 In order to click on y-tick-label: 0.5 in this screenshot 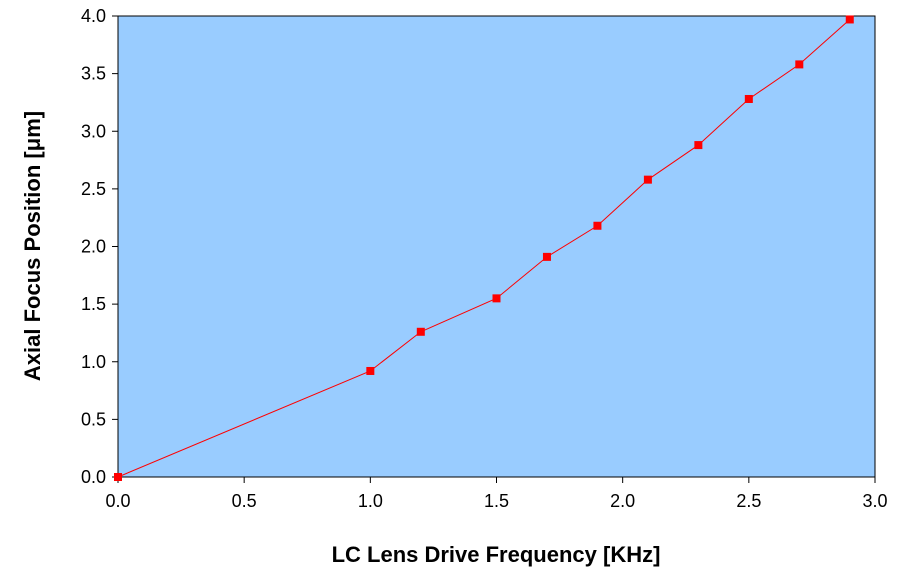, I will do `click(93, 419)`.